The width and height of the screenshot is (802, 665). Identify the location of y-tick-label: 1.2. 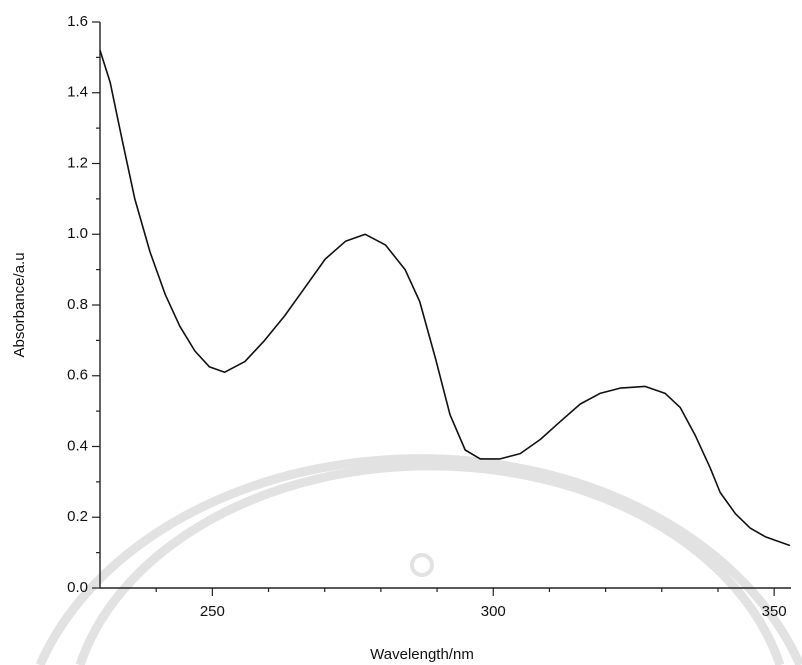
(77, 162).